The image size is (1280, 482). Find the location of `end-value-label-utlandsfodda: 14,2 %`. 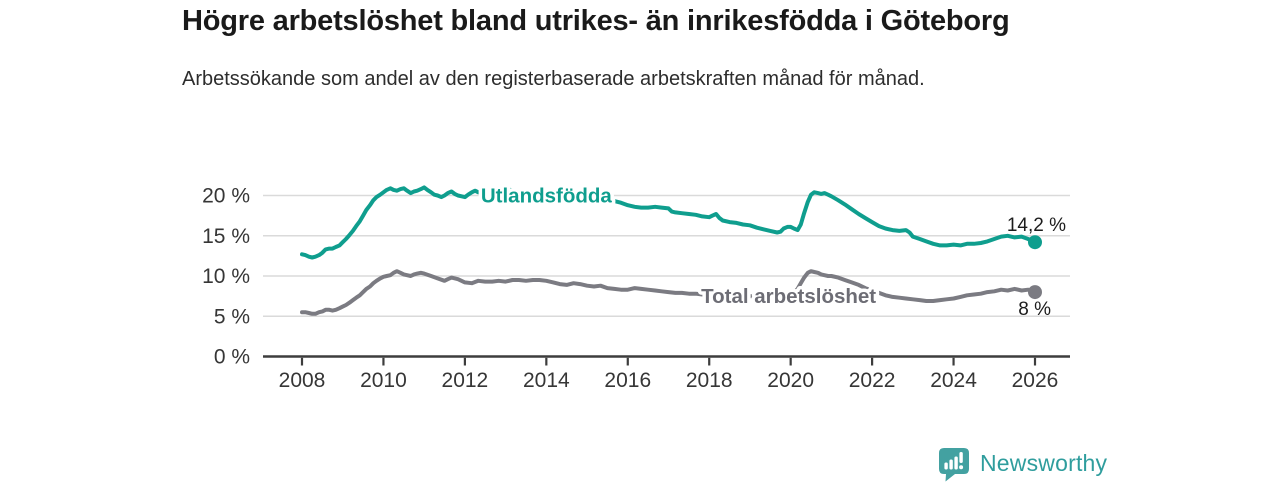

end-value-label-utlandsfodda: 14,2 % is located at coordinates (1036, 225).